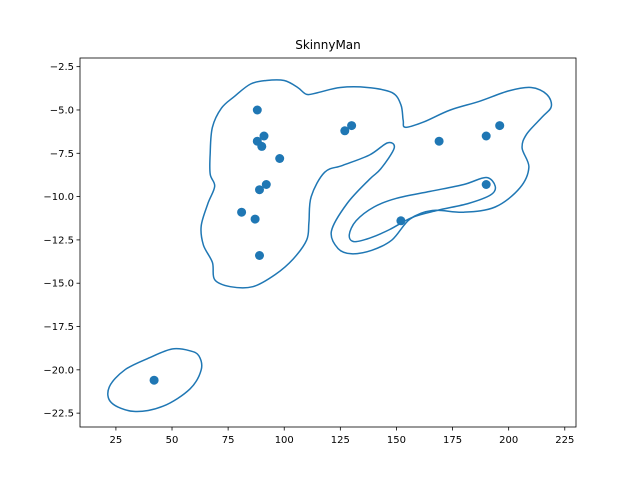  I want to click on y-tick-label: −2.5, so click(62, 67).